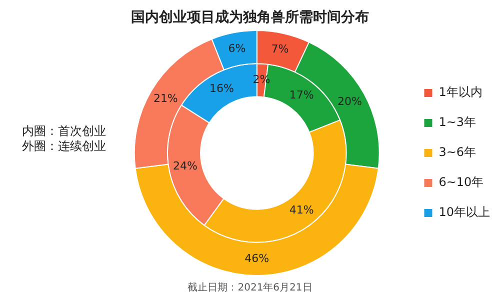 The image size is (500, 298). Describe the element at coordinates (457, 152) in the screenshot. I see `legend-label: 3~6年` at that location.